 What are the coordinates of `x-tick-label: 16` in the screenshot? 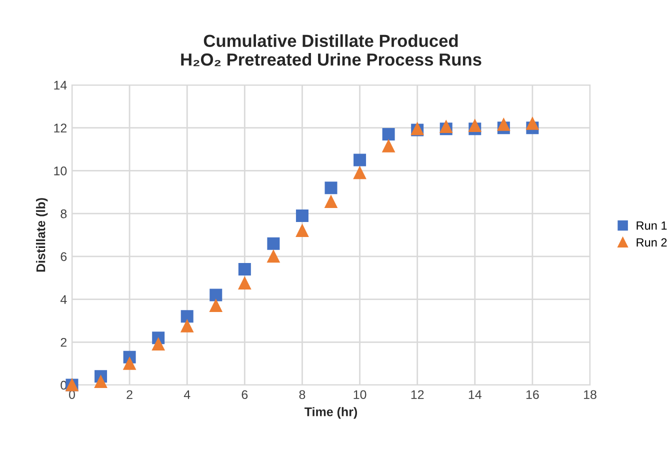 It's located at (532, 395).